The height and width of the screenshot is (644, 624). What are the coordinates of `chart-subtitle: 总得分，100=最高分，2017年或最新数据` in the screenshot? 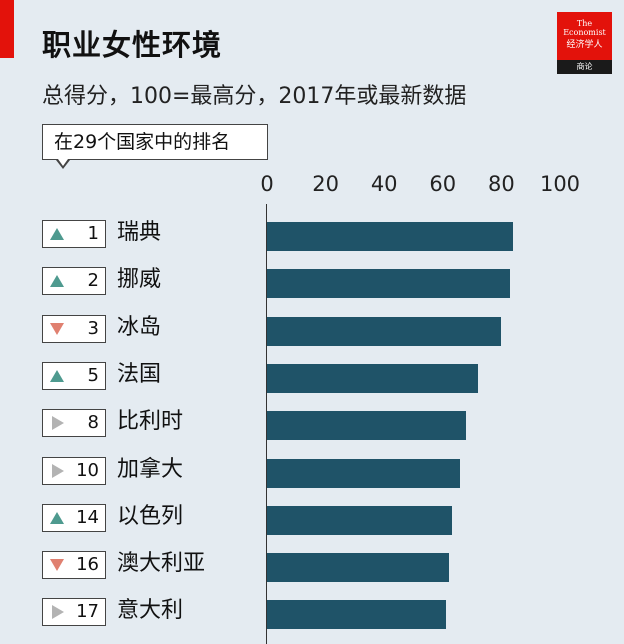 It's located at (254, 96).